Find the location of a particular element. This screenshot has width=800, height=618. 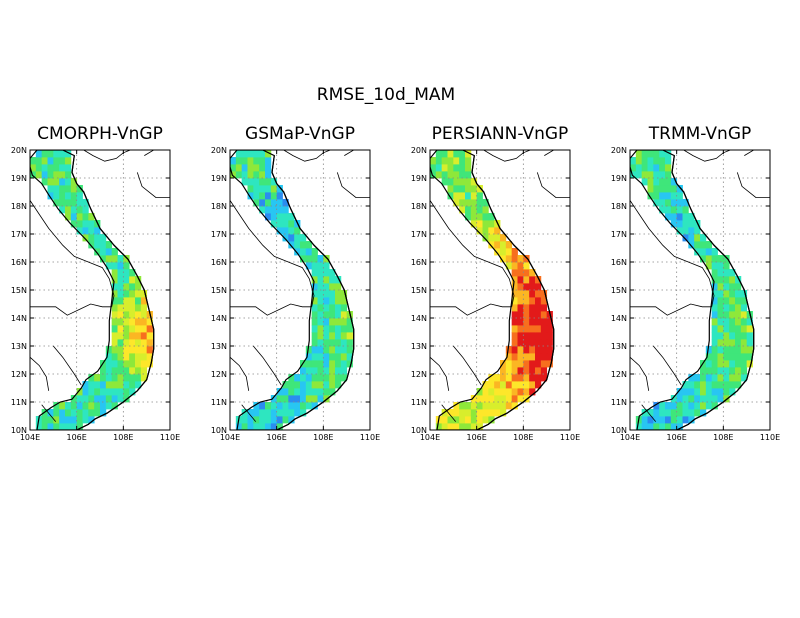

y-tick-label: 10N is located at coordinates (219, 430).